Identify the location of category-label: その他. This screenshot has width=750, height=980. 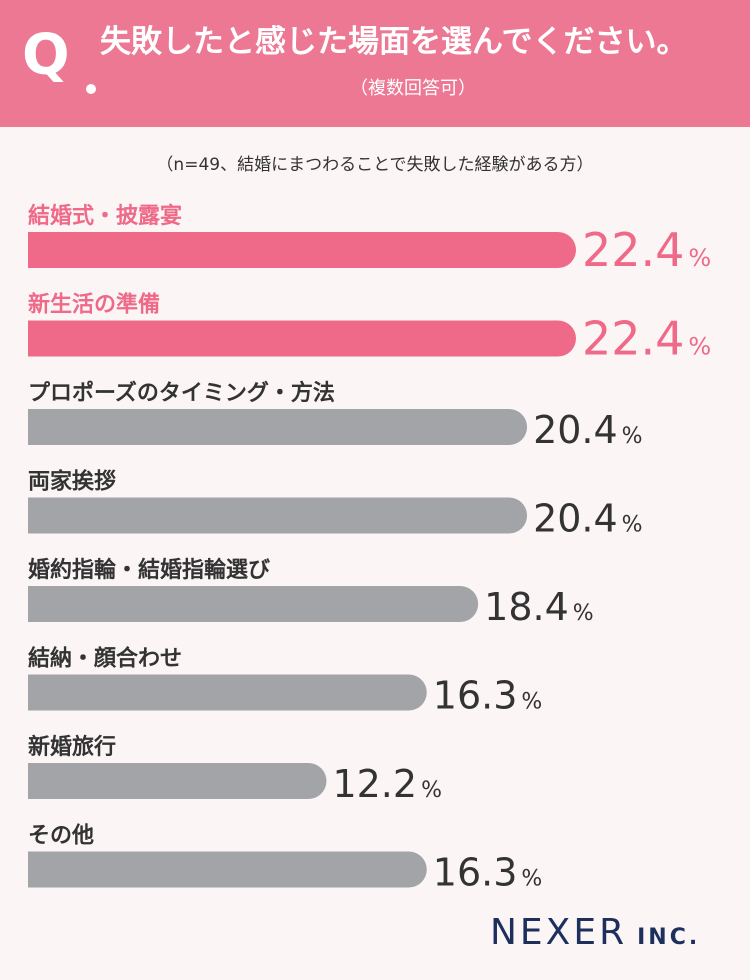
(61, 836).